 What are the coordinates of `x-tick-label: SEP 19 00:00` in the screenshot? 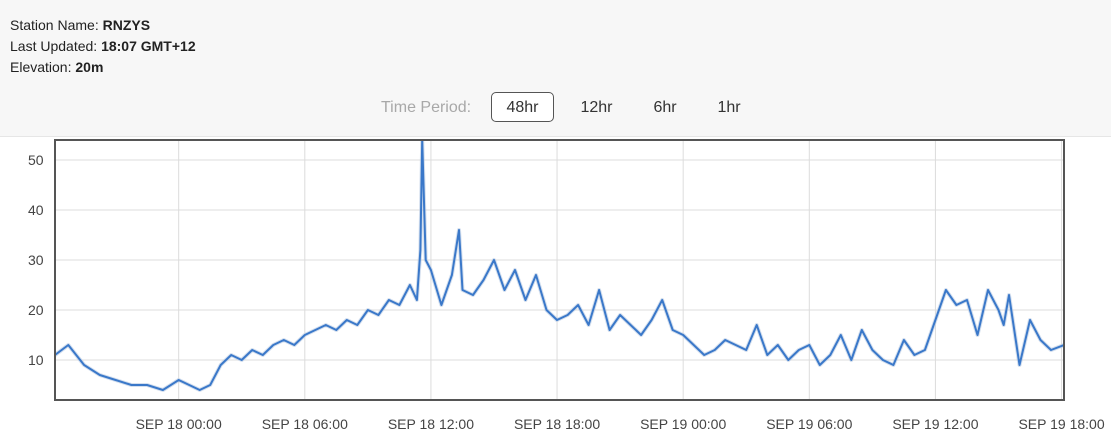 It's located at (683, 424).